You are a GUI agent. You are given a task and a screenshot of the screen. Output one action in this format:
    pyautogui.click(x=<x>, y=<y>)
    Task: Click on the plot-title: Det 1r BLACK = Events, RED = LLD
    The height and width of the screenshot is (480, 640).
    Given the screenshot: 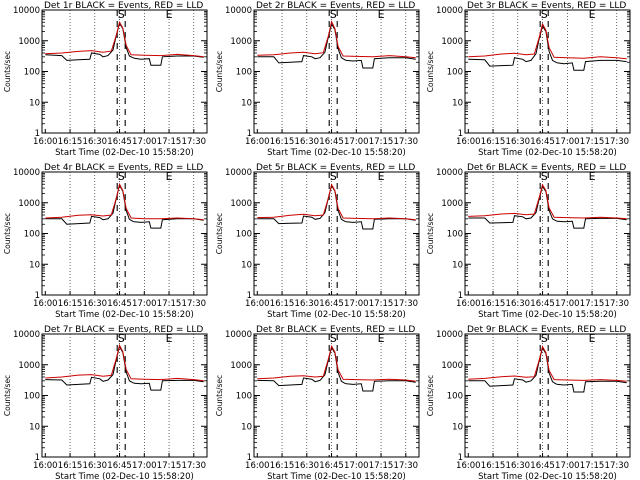 What is the action you would take?
    pyautogui.click(x=123, y=6)
    